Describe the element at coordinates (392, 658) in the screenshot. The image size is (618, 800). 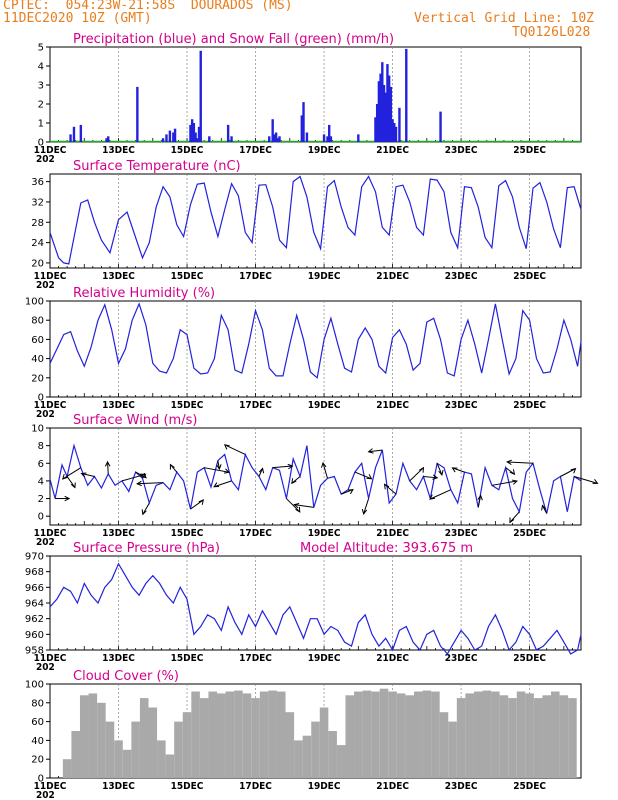
I see `pres-xtick-label: 21DEC` at that location.